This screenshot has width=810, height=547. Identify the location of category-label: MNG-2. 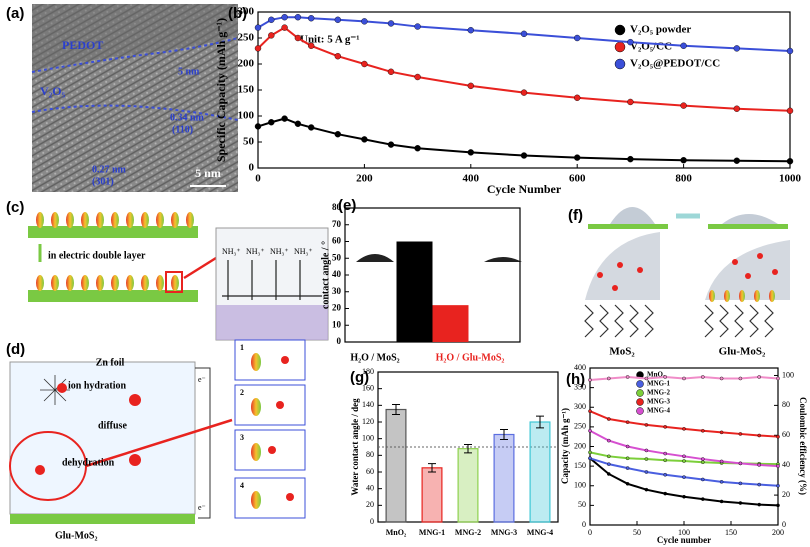
(468, 532).